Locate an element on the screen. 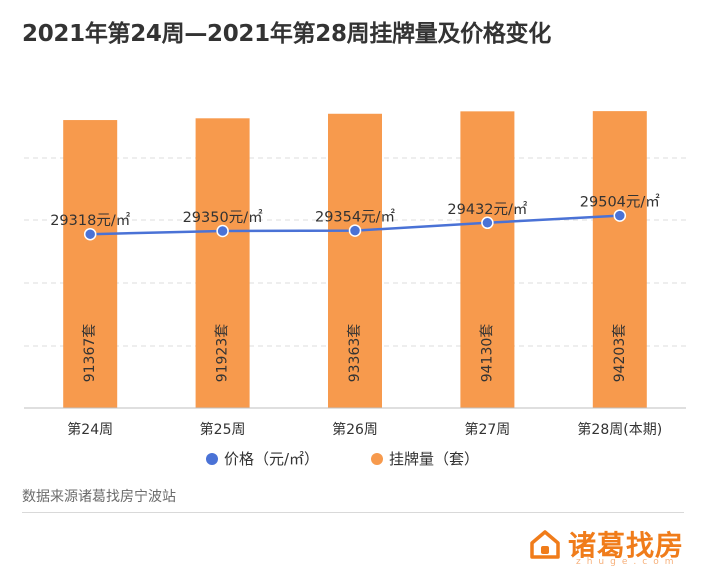 The height and width of the screenshot is (576, 711). brand-logo: 诸葛找房 is located at coordinates (606, 544).